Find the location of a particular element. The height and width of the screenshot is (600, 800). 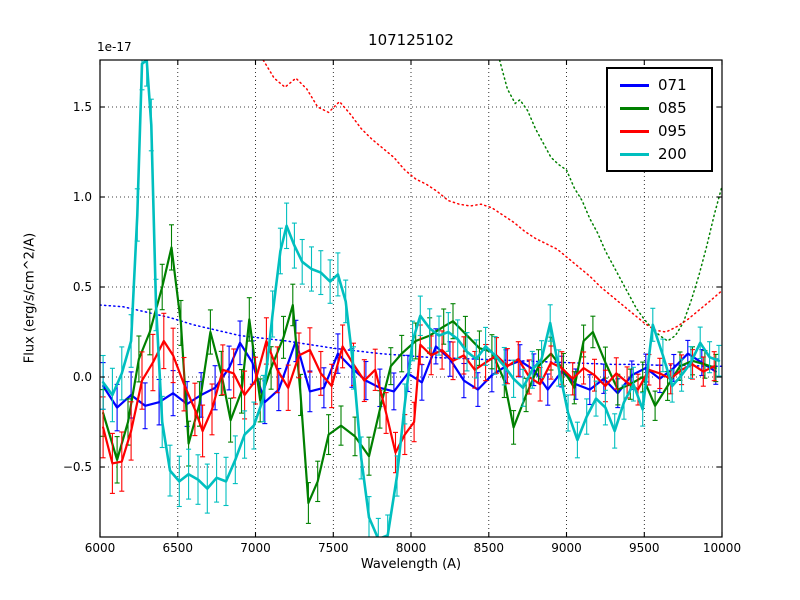

x-tick-label: 9000 is located at coordinates (566, 548).